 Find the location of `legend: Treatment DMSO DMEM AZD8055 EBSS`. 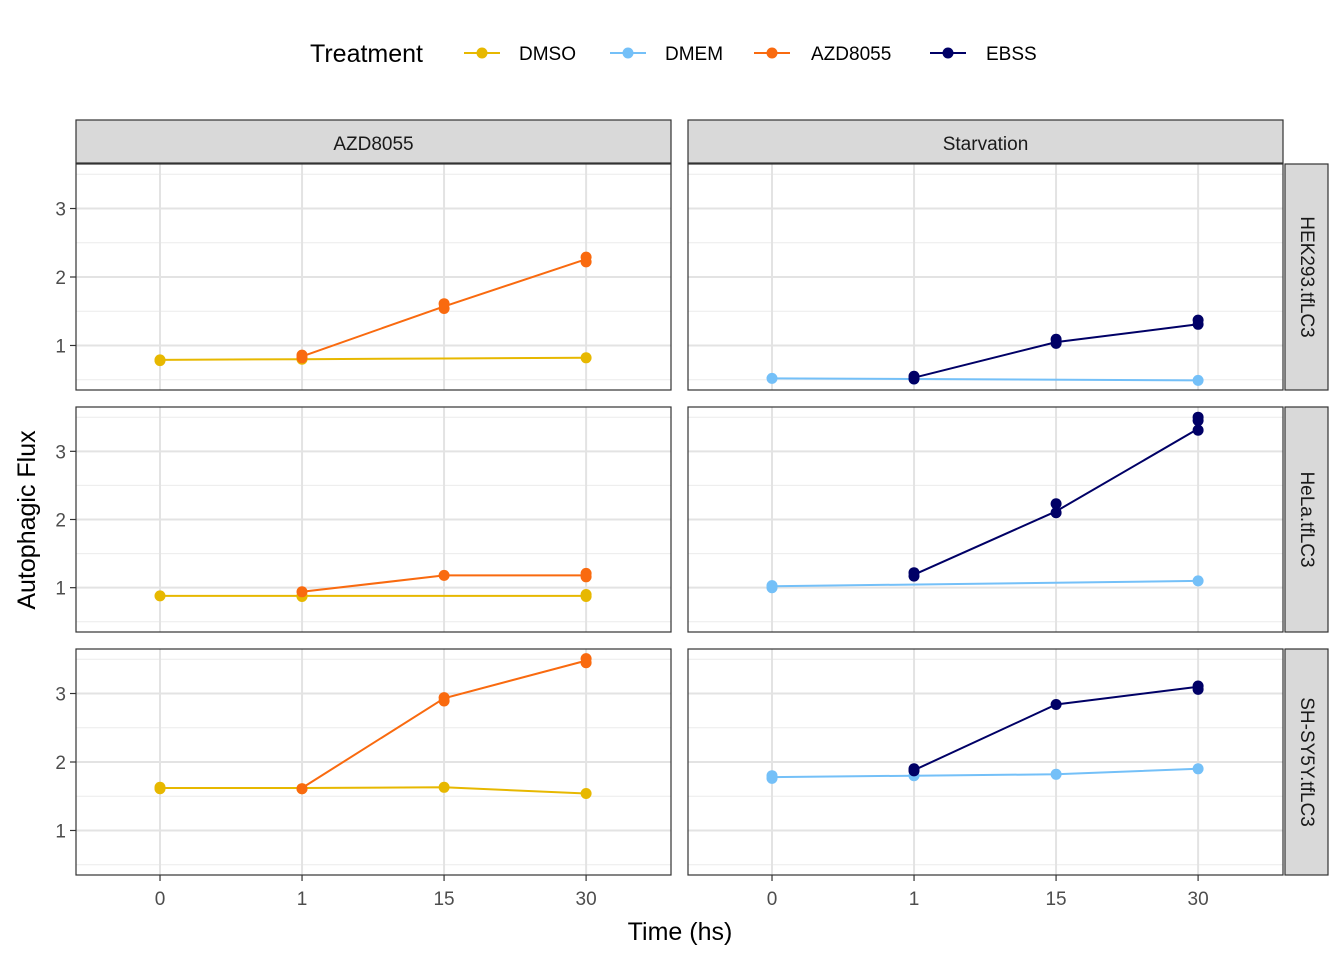

legend: Treatment DMSO DMEM AZD8055 EBSS is located at coordinates (673, 54).